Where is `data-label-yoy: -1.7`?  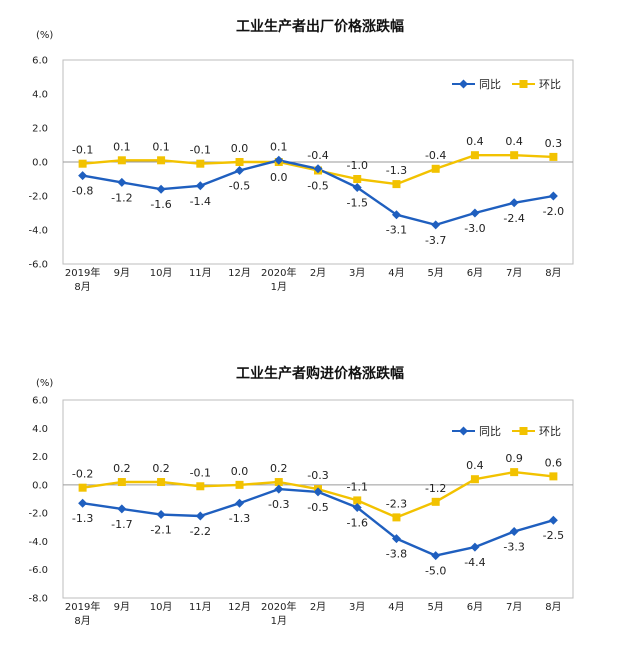
data-label-yoy: -1.7 is located at coordinates (121, 524).